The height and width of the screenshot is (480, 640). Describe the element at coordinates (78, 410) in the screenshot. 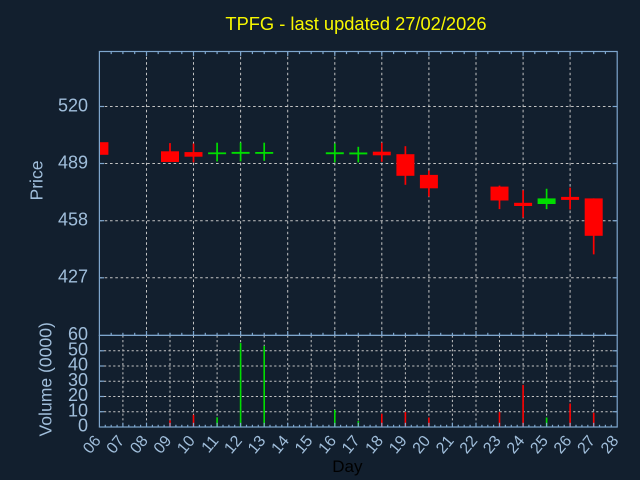

I see `svg-text: 10` at that location.